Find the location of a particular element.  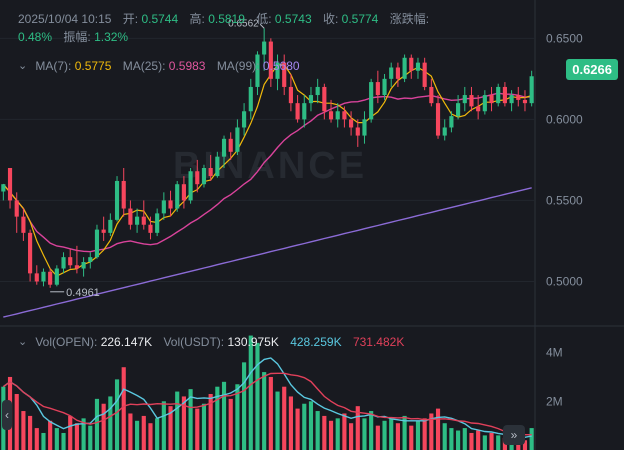

low-annotation: 0.4961 is located at coordinates (83, 293).